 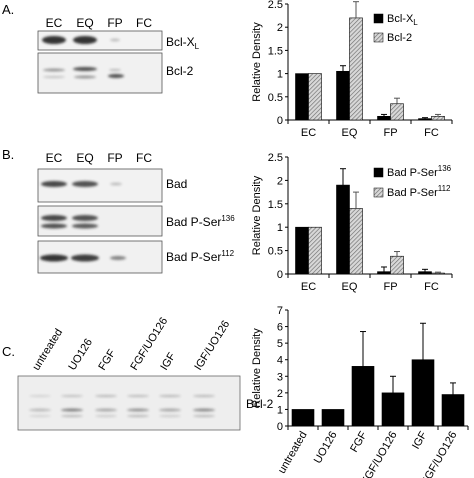 I want to click on y-tick-label: 4, so click(x=280, y=361).